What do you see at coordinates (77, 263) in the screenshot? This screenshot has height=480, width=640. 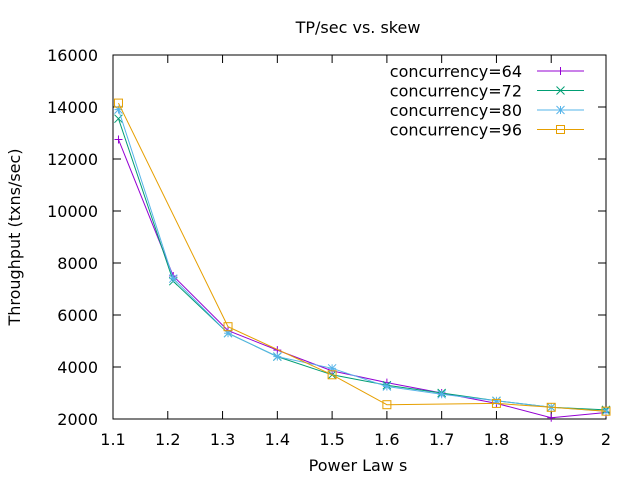 I see `y-tick-label: 8000` at bounding box center [77, 263].